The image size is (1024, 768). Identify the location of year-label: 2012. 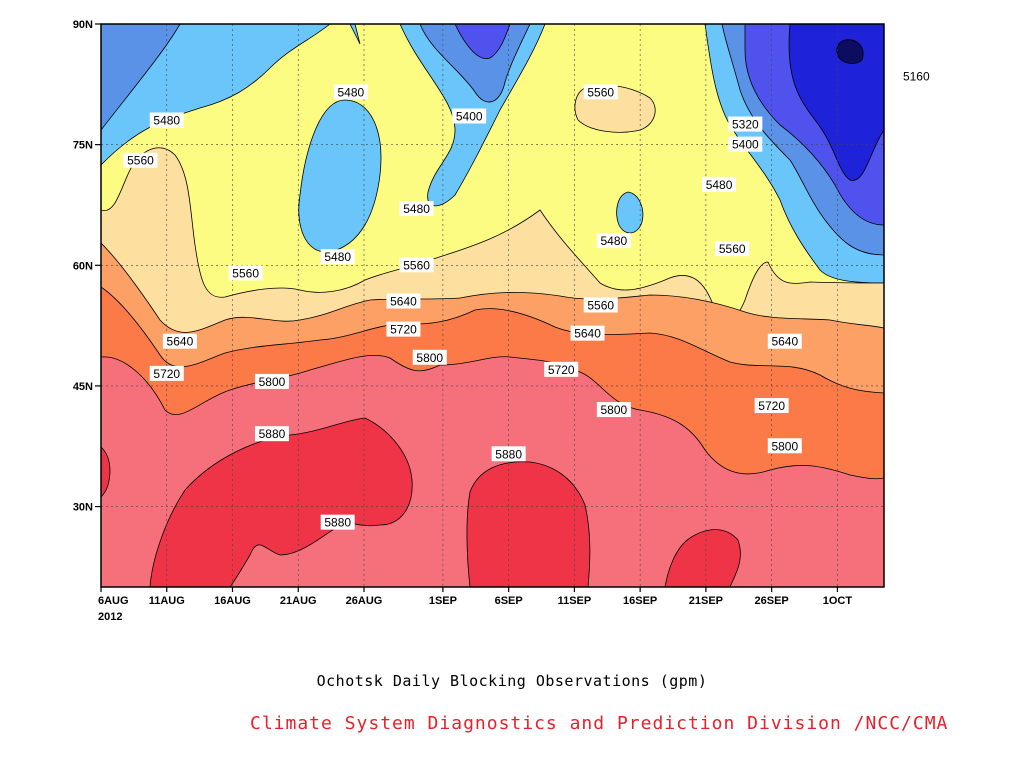
(110, 617).